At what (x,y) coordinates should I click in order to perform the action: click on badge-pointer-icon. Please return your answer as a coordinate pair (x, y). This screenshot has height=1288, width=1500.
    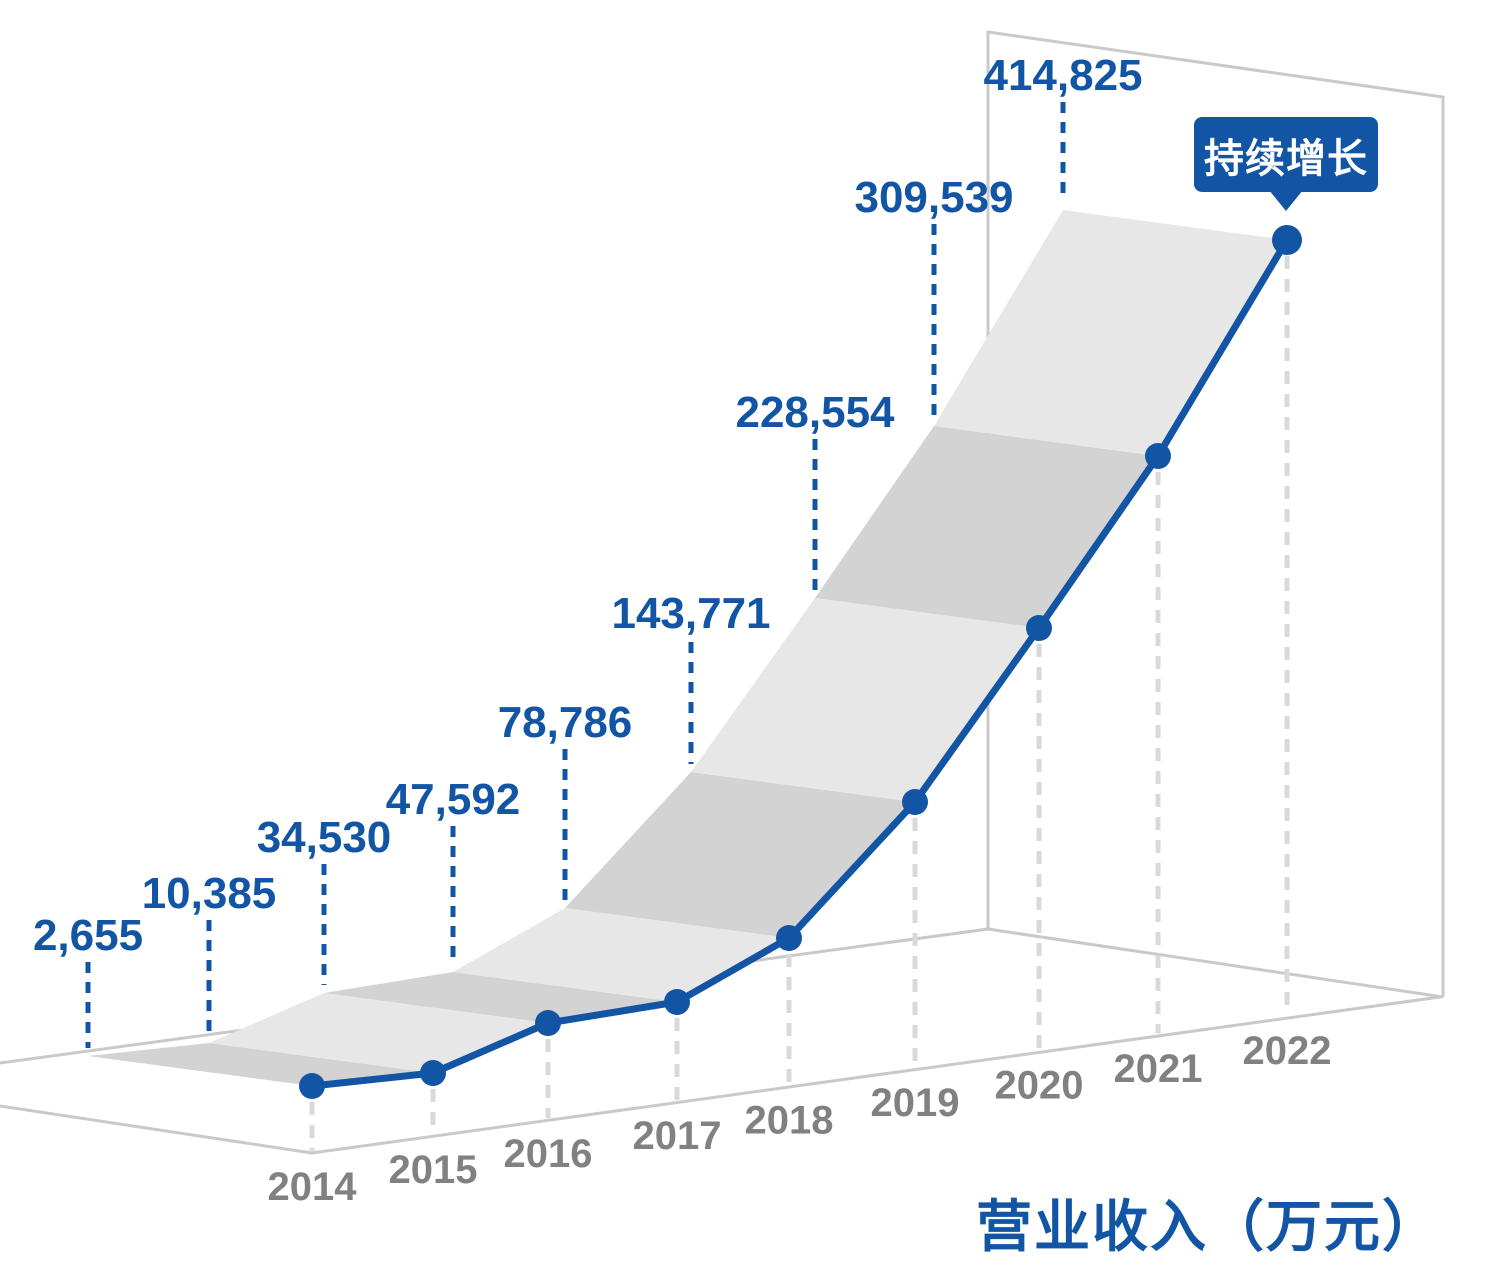
    Looking at the image, I should click on (1286, 200).